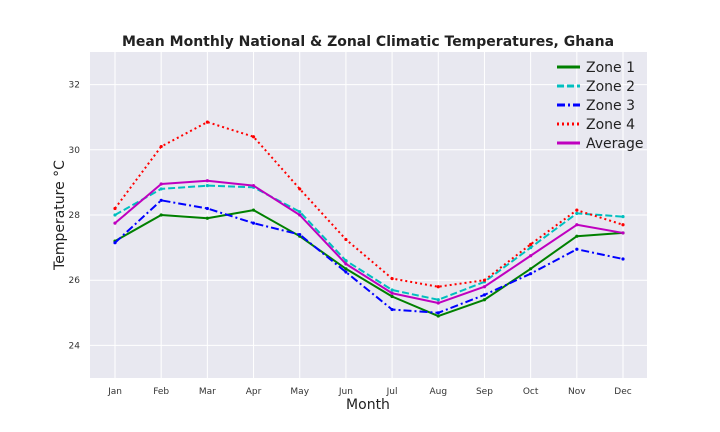 This screenshot has height=432, width=720. What do you see at coordinates (74, 86) in the screenshot?
I see `y-tick-label: 32` at bounding box center [74, 86].